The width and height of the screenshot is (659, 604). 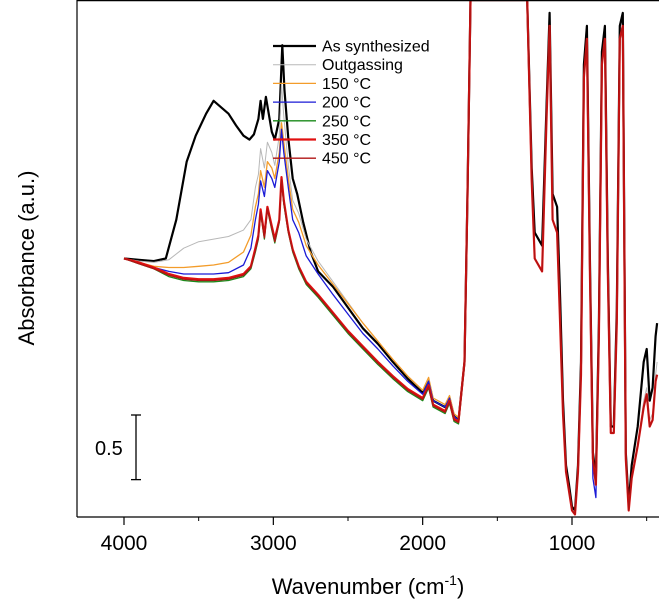 I want to click on legend-label-4: 250 °C, so click(x=346, y=121).